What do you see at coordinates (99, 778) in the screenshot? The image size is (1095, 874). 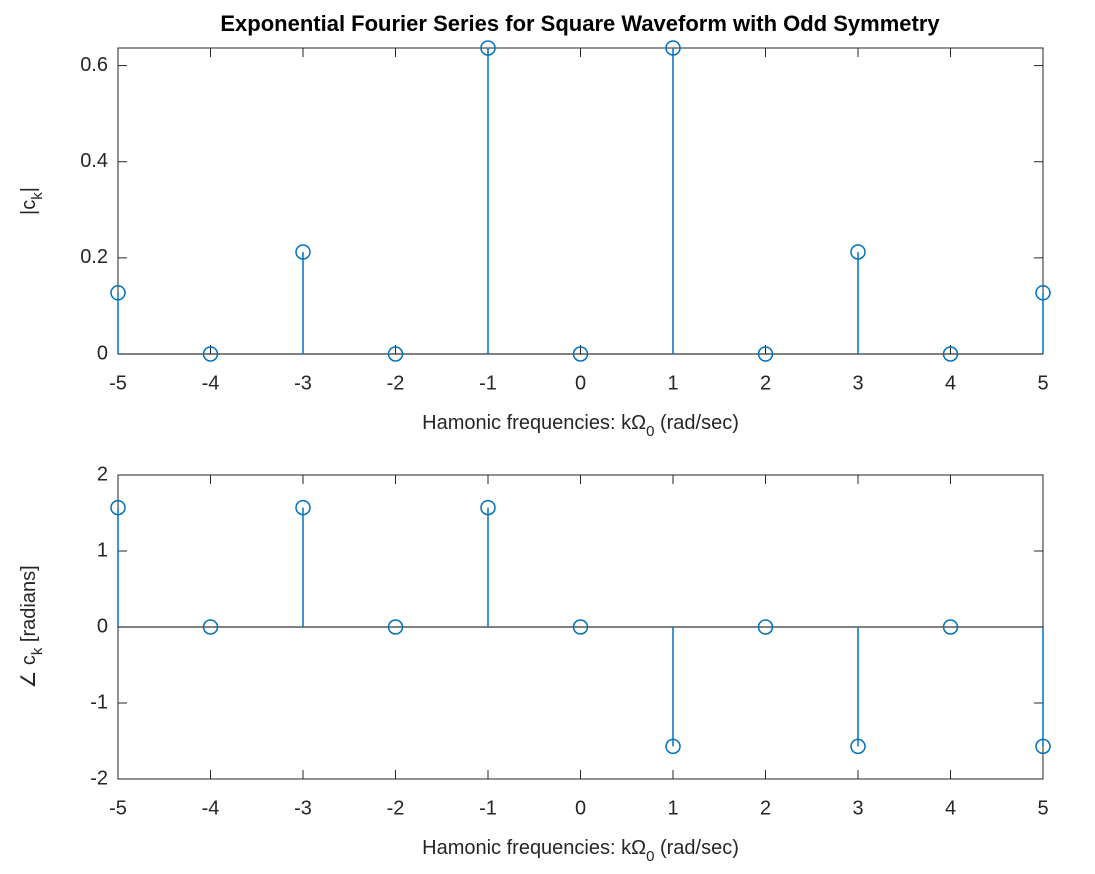 I see `y-tick-label: -2` at bounding box center [99, 778].